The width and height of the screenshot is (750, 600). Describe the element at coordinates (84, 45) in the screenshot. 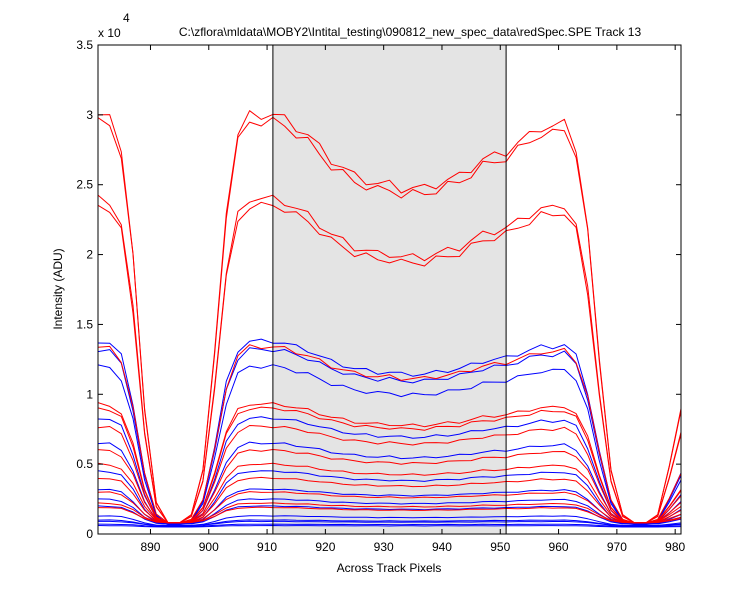

I see `y-tick-label: 3.5` at that location.